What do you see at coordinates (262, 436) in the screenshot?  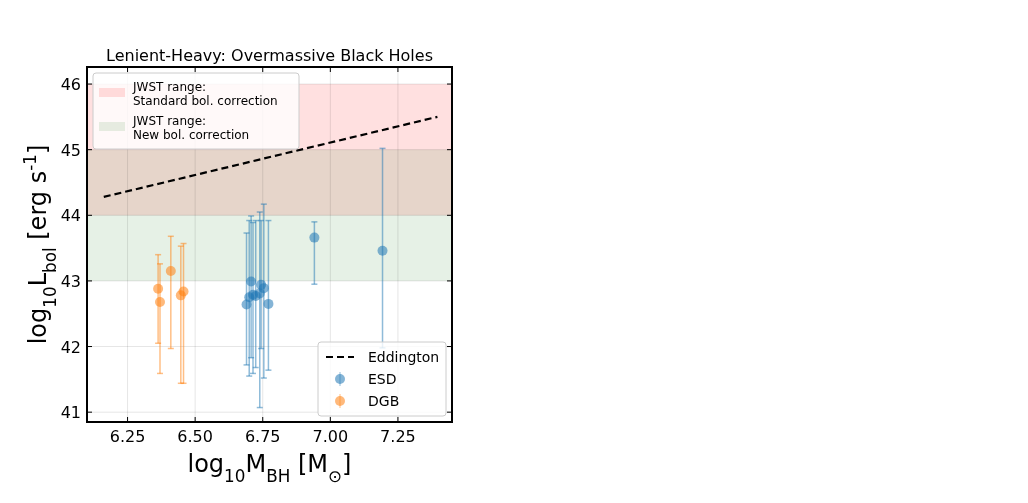 I see `x-tick-label: 6.75` at bounding box center [262, 436].